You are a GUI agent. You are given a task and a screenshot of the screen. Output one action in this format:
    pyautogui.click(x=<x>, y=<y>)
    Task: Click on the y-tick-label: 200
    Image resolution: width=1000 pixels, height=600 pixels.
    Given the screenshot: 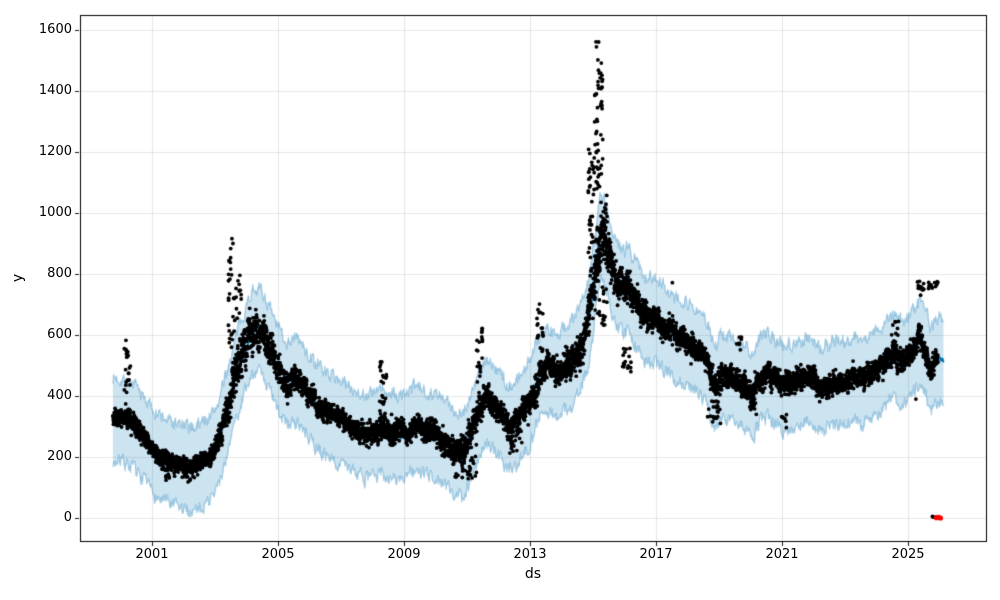 What is the action you would take?
    pyautogui.click(x=59, y=457)
    